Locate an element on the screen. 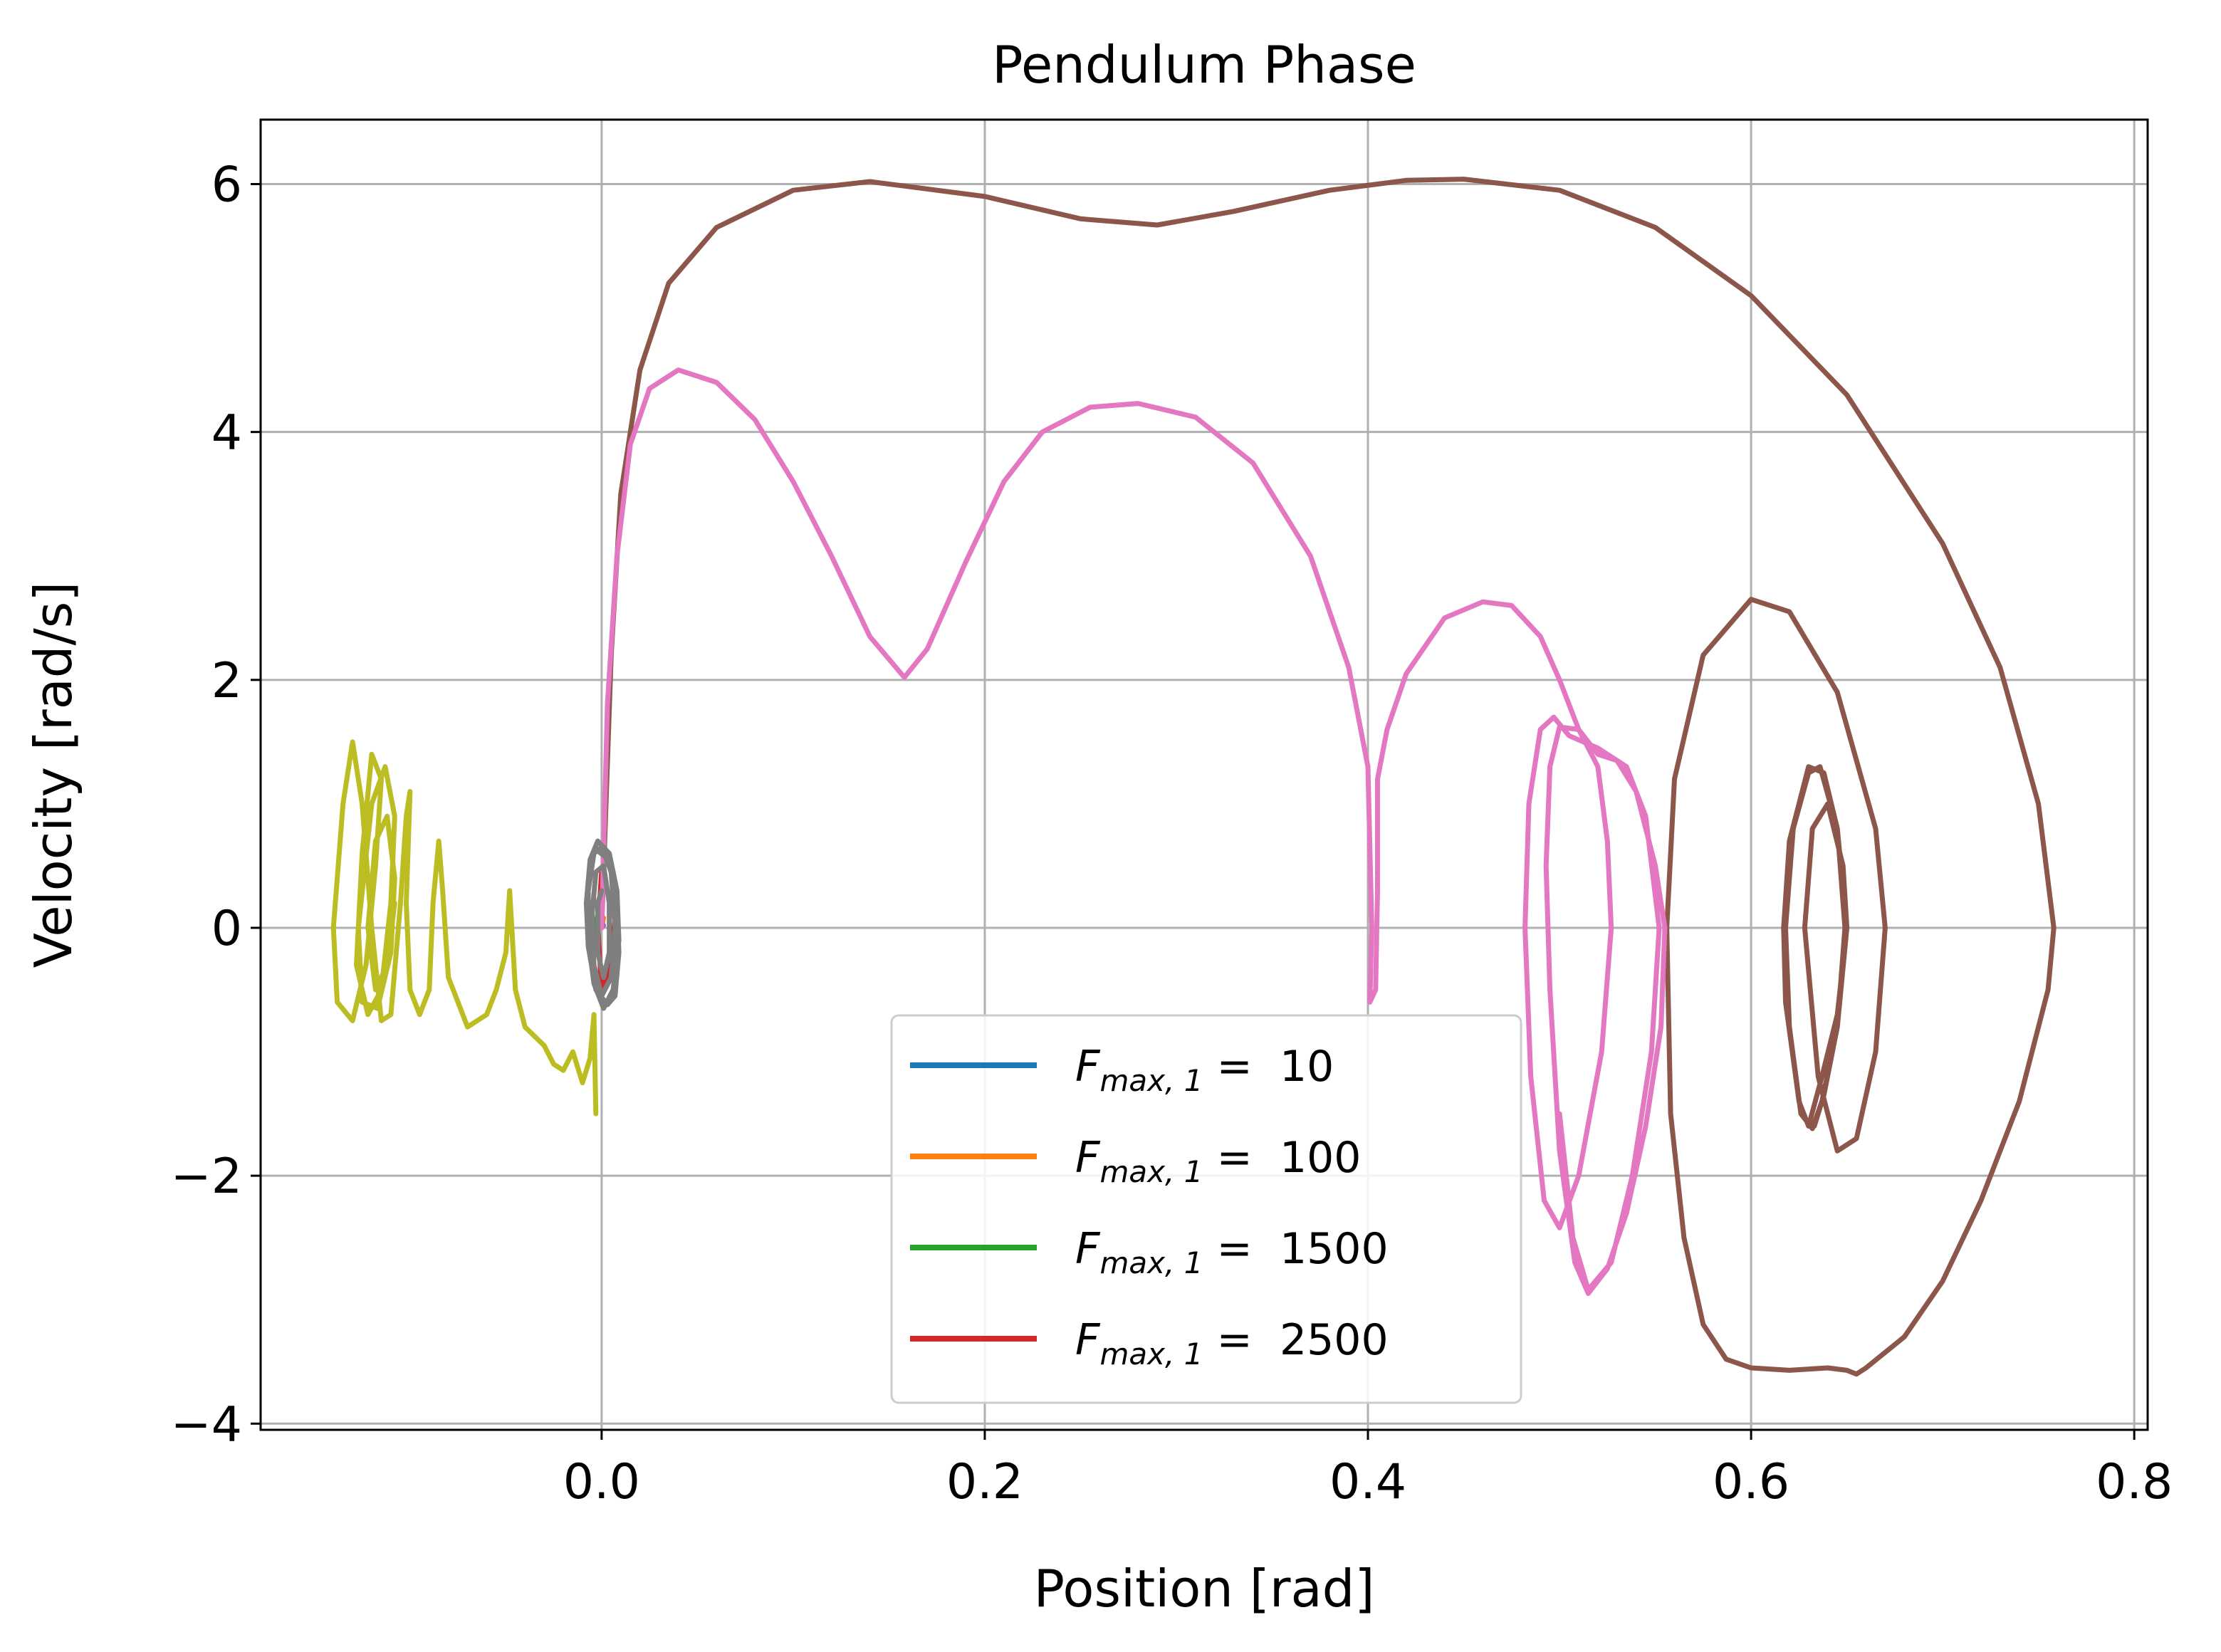  y-tick-label: −2 is located at coordinates (206, 1177).